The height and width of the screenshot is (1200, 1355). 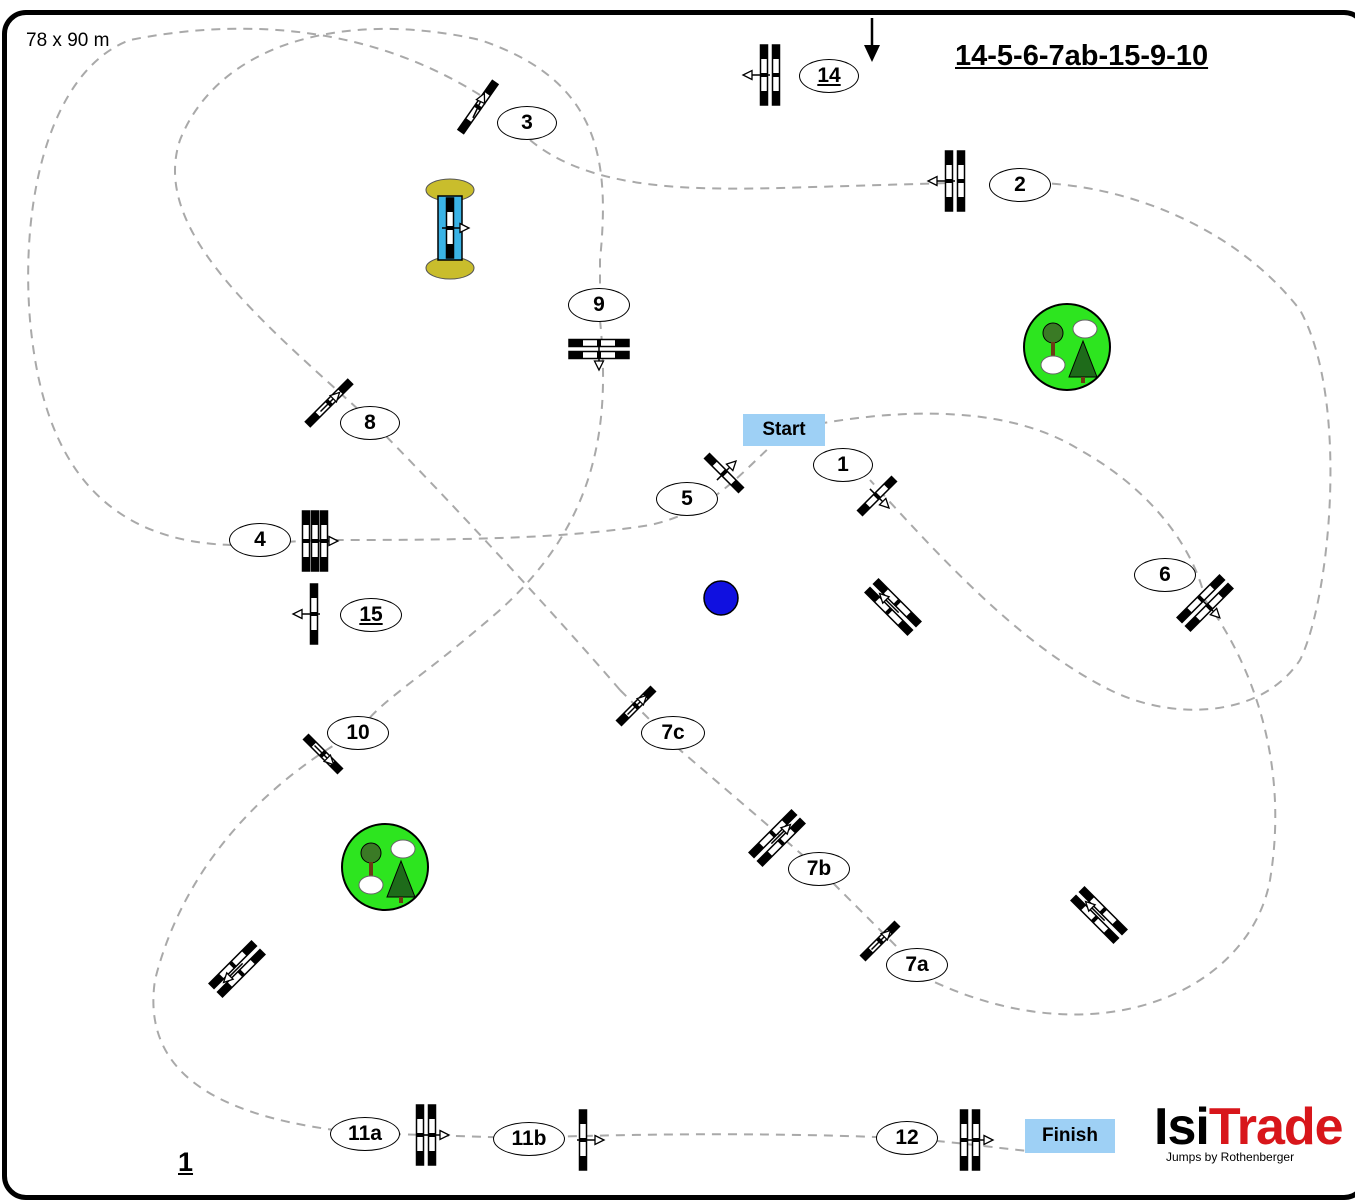 What do you see at coordinates (673, 733) in the screenshot?
I see `obstacle-number: 7c` at bounding box center [673, 733].